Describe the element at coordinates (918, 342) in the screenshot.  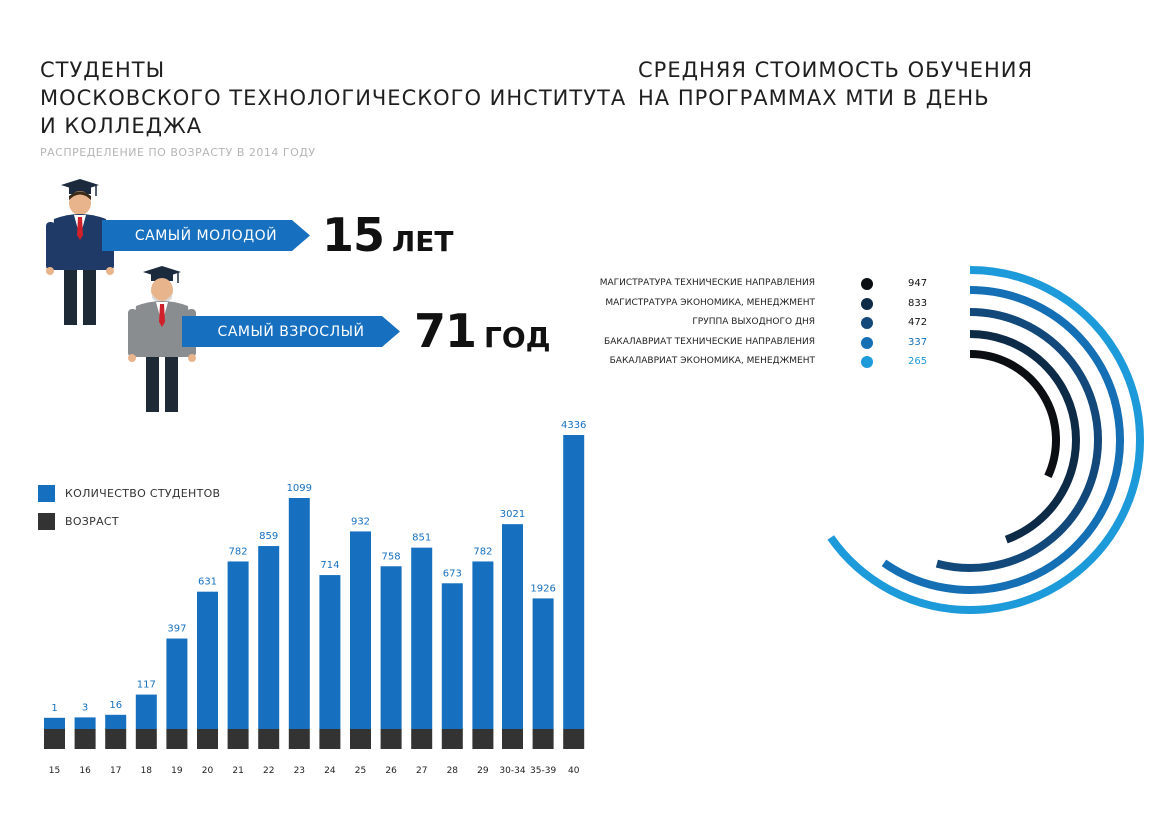
I see `radial-legend-value: 337` at that location.